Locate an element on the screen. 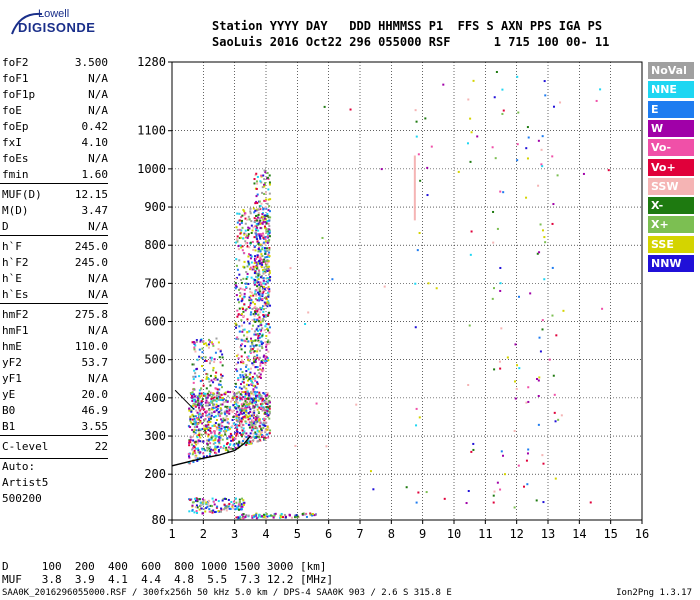 This screenshot has height=600, width=700. x-tick-label: 11 is located at coordinates (485, 534).